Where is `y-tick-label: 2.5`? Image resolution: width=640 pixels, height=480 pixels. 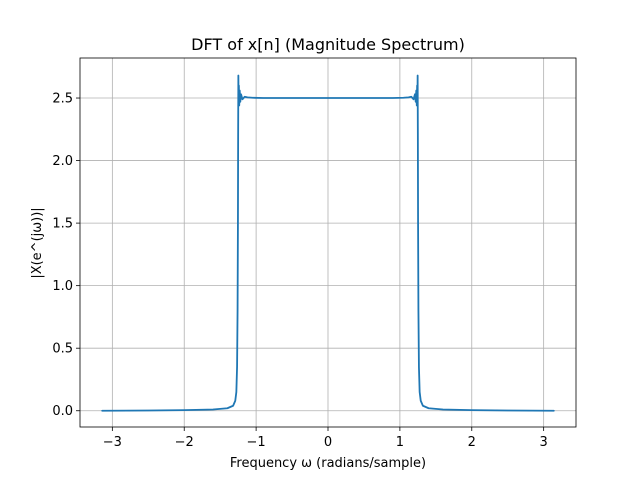
y-tick-label: 2.5 is located at coordinates (62, 99).